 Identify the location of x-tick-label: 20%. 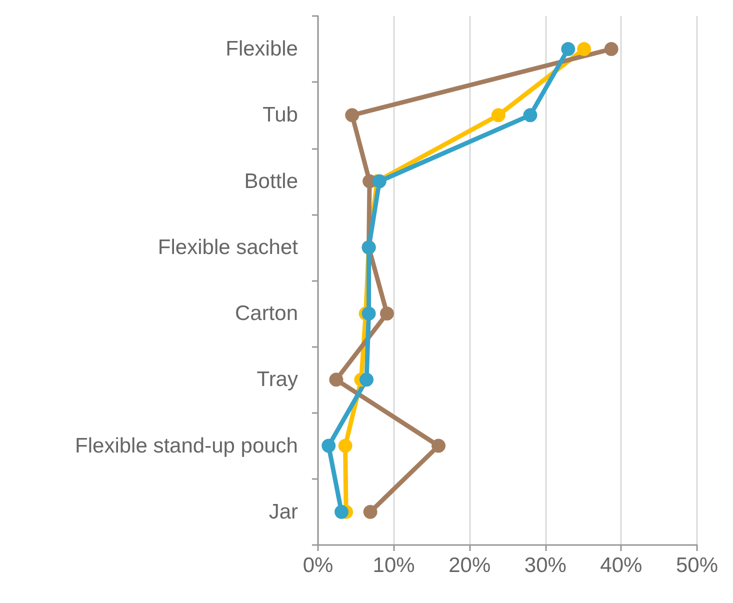
(469, 565).